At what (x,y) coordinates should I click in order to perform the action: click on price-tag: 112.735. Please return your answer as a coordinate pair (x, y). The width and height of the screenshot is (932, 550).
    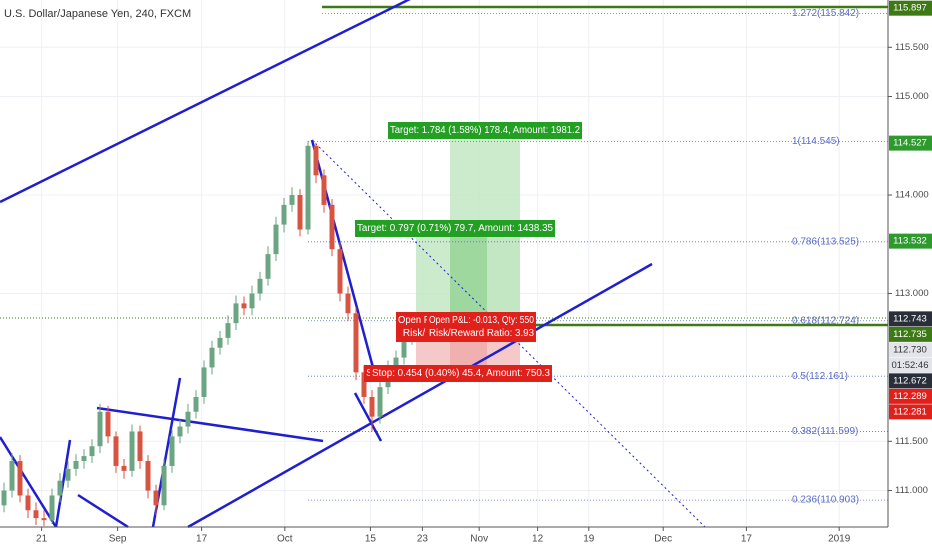
    Looking at the image, I should click on (910, 334).